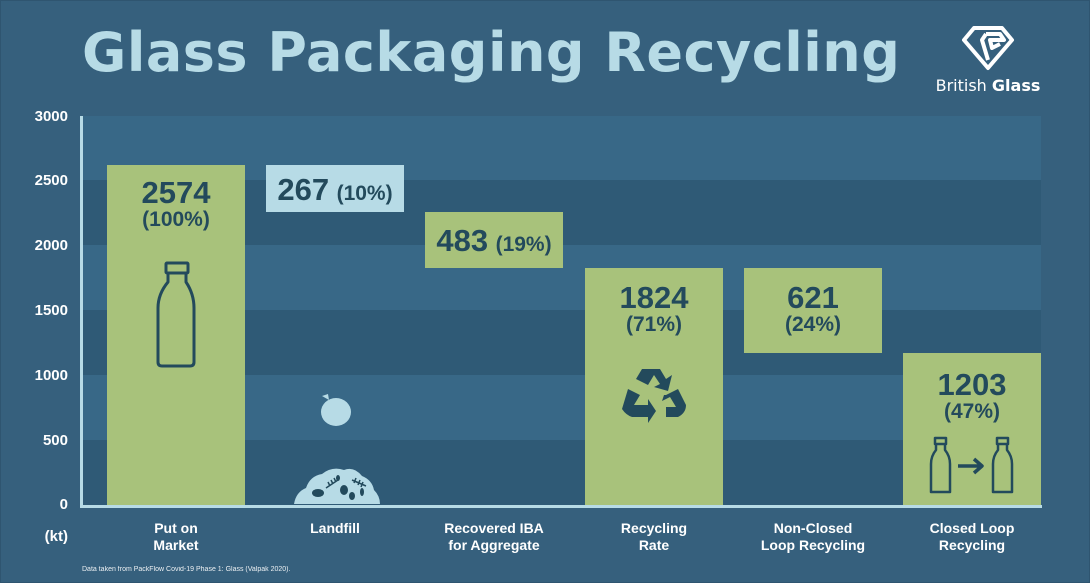 The image size is (1090, 583). What do you see at coordinates (988, 48) in the screenshot?
I see `british-glass-gem-logo-icon` at bounding box center [988, 48].